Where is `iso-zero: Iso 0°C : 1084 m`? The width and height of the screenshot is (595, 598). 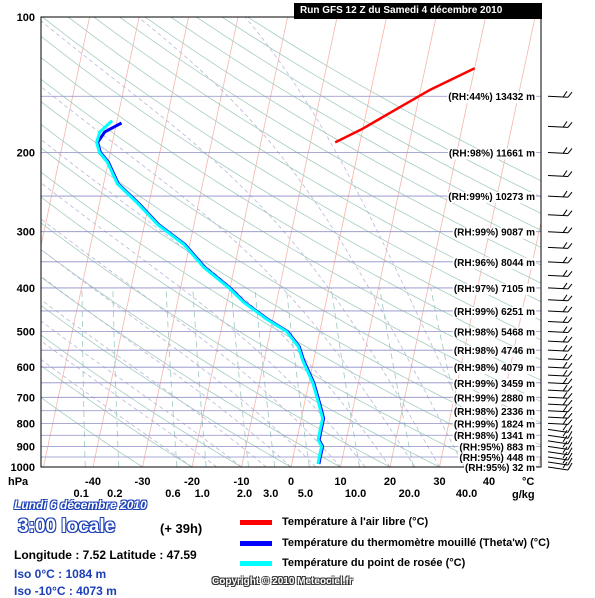
iso-zero: Iso 0°C : 1084 m is located at coordinates (60, 574).